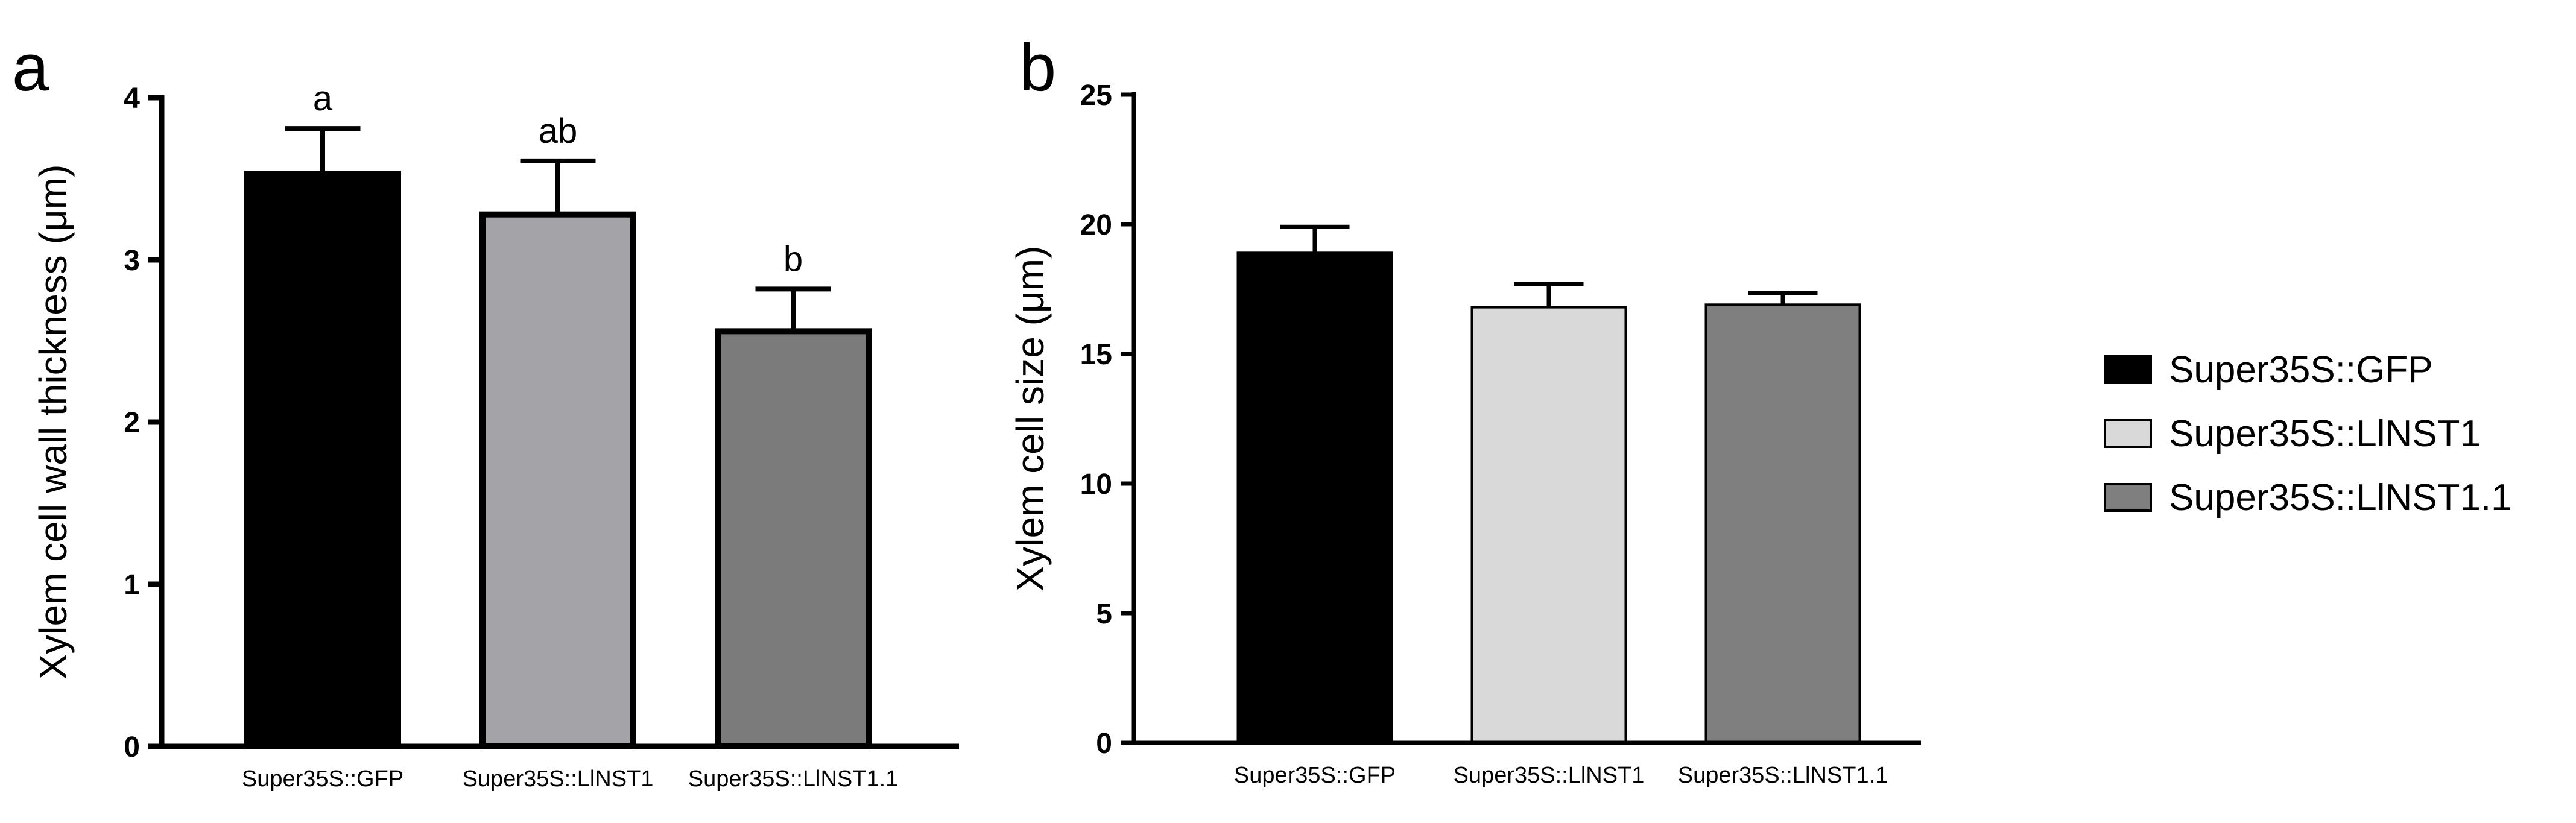  What do you see at coordinates (1096, 484) in the screenshot?
I see `y-tick-label: 10` at bounding box center [1096, 484].